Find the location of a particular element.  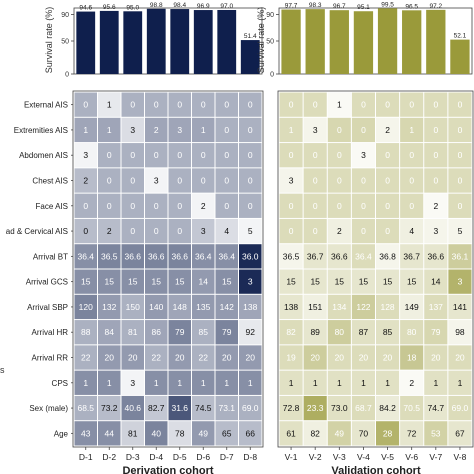

heatmap-cell-value: 14 is located at coordinates (436, 282).